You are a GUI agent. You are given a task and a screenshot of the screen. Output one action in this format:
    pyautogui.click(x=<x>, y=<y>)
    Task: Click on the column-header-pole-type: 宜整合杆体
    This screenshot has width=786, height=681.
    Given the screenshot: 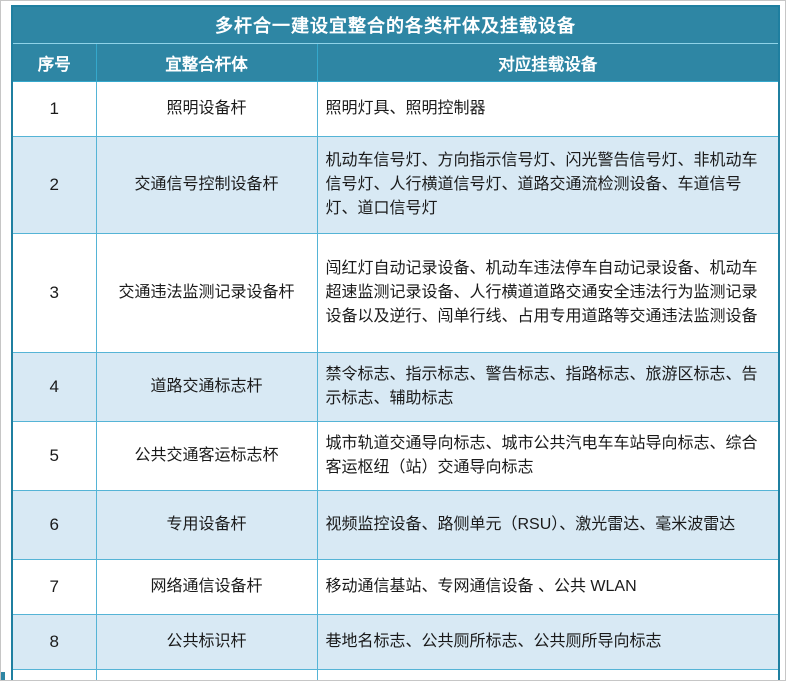 What is the action you would take?
    pyautogui.click(x=206, y=62)
    